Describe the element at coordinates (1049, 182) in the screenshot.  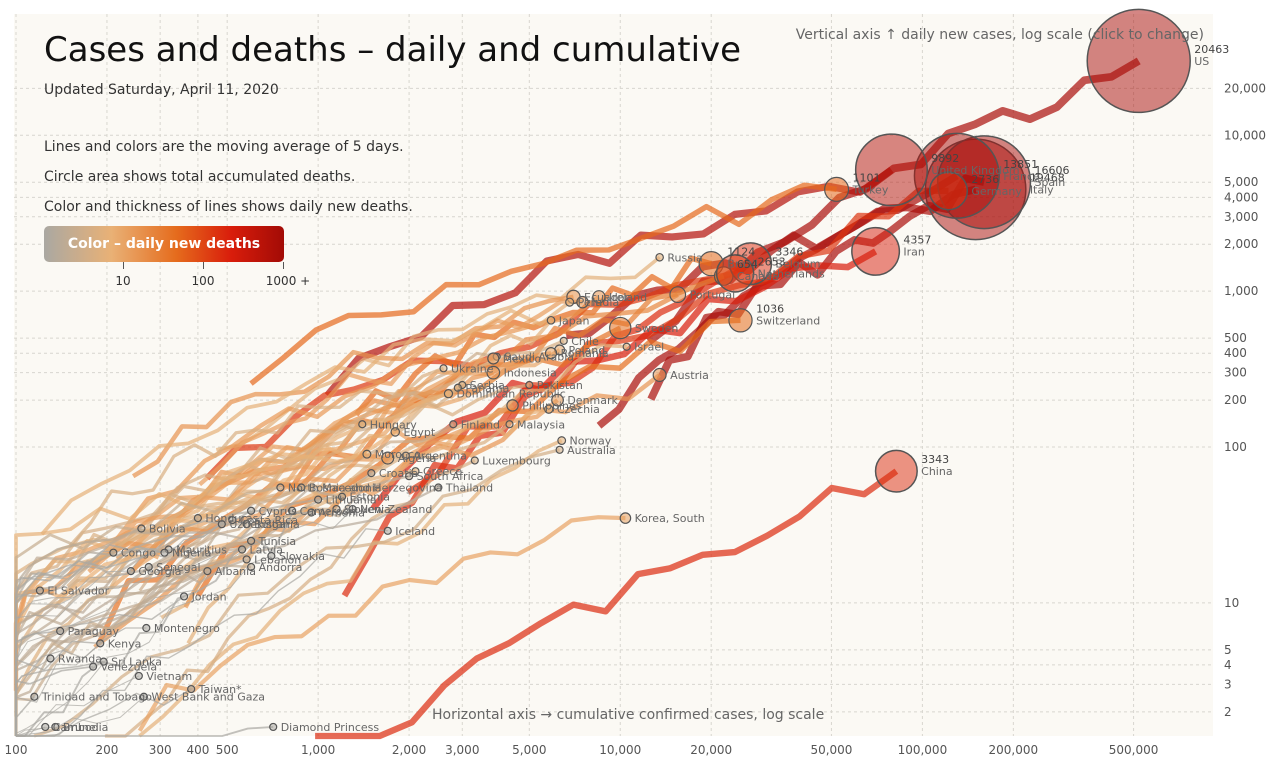
I see `country-label: Spain` at that location.